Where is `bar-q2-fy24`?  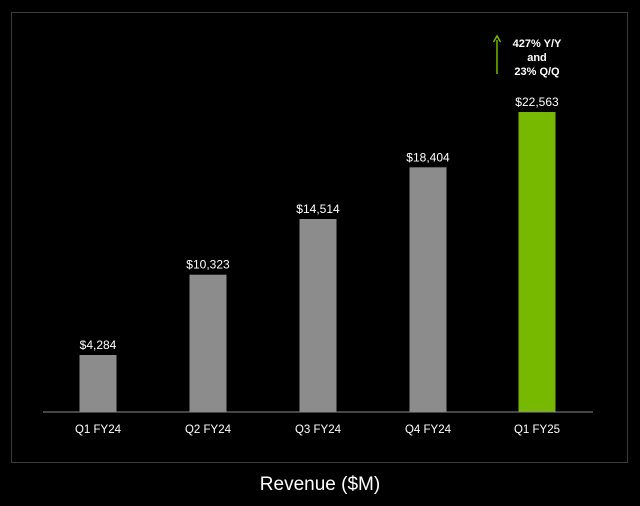
bar-q2-fy24 is located at coordinates (208, 343).